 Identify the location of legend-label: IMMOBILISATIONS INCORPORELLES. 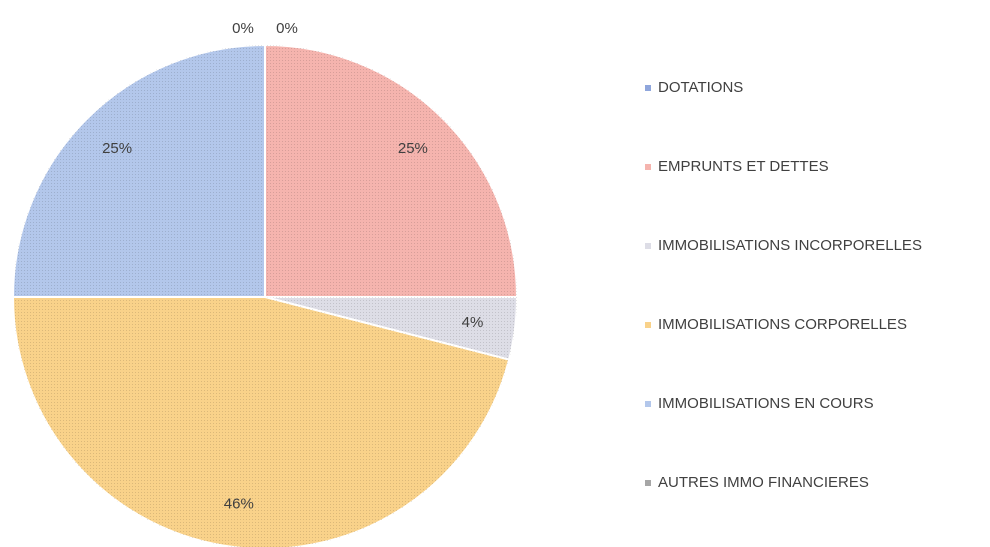
(790, 245).